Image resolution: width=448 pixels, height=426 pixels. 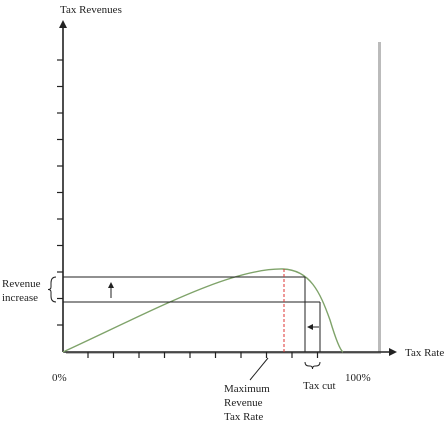 I want to click on annotation: increase, so click(x=20, y=298).